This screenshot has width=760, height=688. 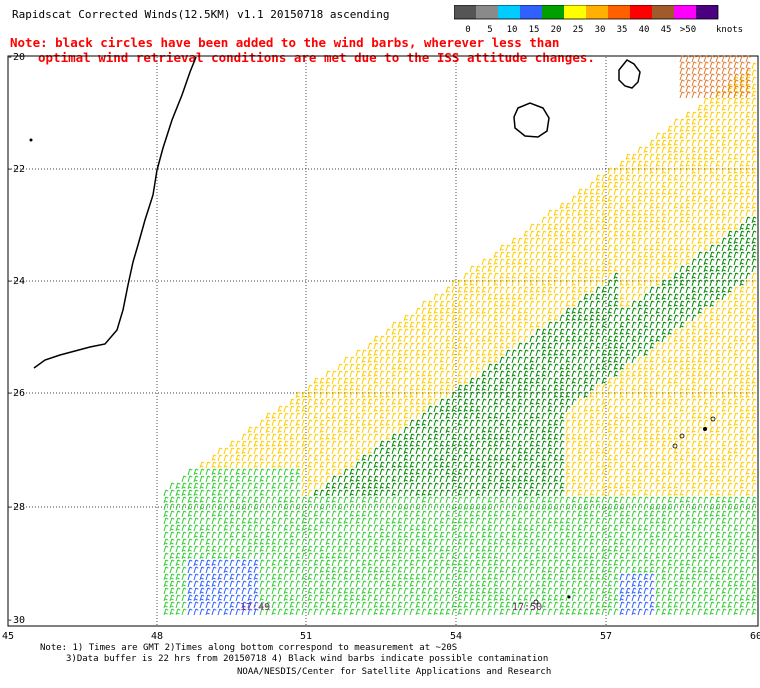 What do you see at coordinates (306, 636) in the screenshot?
I see `lon-tick-label: 51` at bounding box center [306, 636].